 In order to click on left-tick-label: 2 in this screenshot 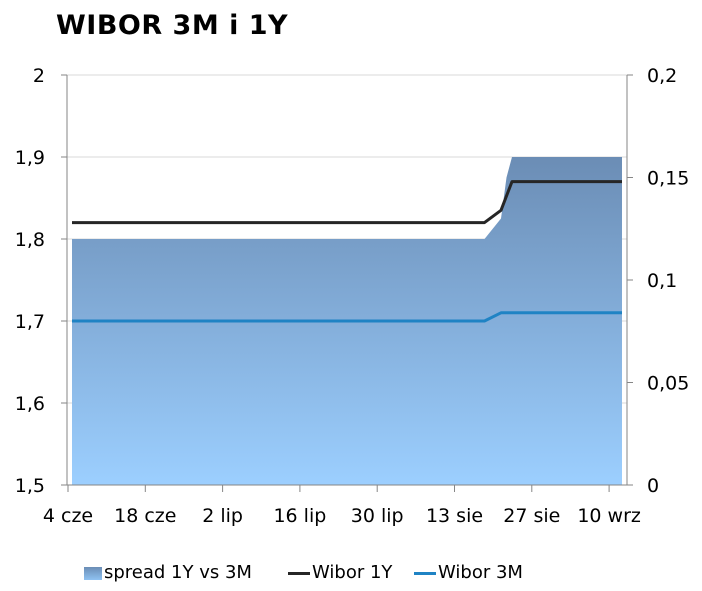, I will do `click(39, 76)`.